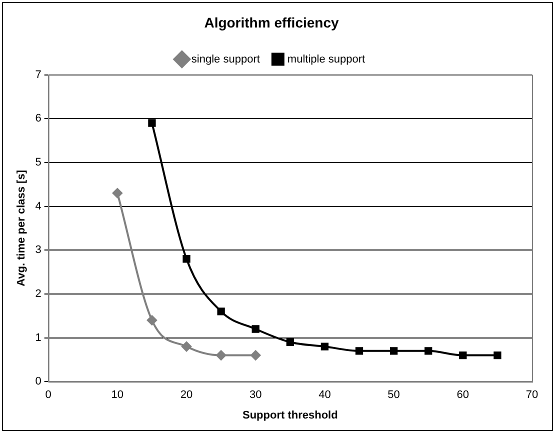 This screenshot has width=555, height=433. Describe the element at coordinates (48, 395) in the screenshot. I see `x-tick-label: 0` at that location.